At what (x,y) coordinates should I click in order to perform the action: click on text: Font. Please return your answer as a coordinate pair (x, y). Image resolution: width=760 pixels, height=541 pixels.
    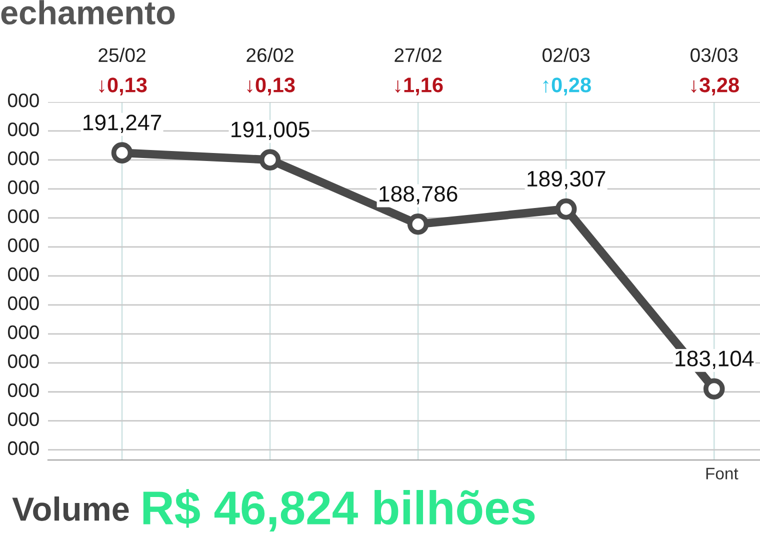
    Looking at the image, I should click on (722, 474).